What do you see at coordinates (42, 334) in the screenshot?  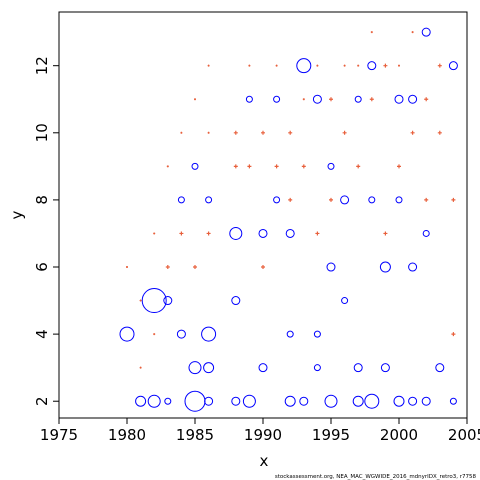 I see `y-tick-label: 4` at bounding box center [42, 334].